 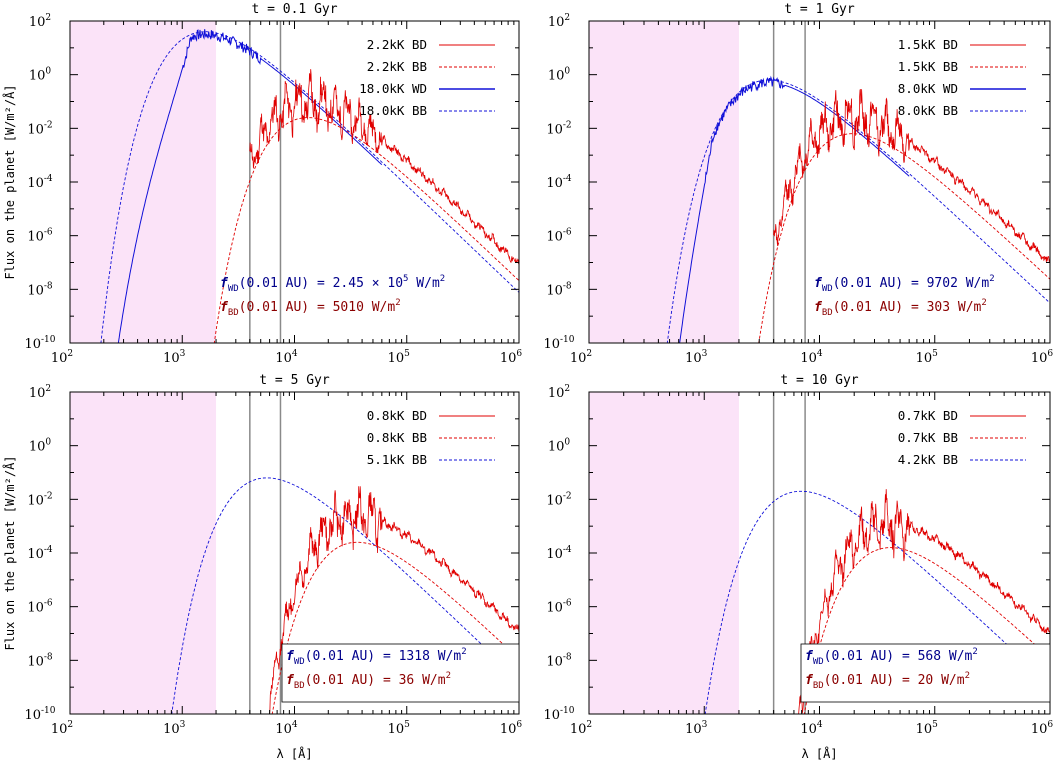 What do you see at coordinates (397, 415) in the screenshot?
I see `legend-label: 0.8kK BD` at bounding box center [397, 415].